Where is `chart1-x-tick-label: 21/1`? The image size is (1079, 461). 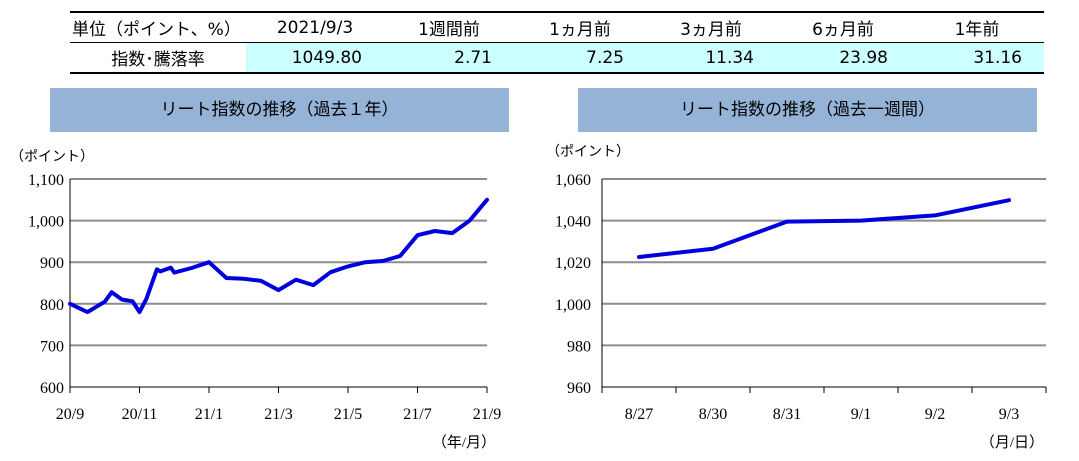 chart1-x-tick-label: 21/1 is located at coordinates (209, 414).